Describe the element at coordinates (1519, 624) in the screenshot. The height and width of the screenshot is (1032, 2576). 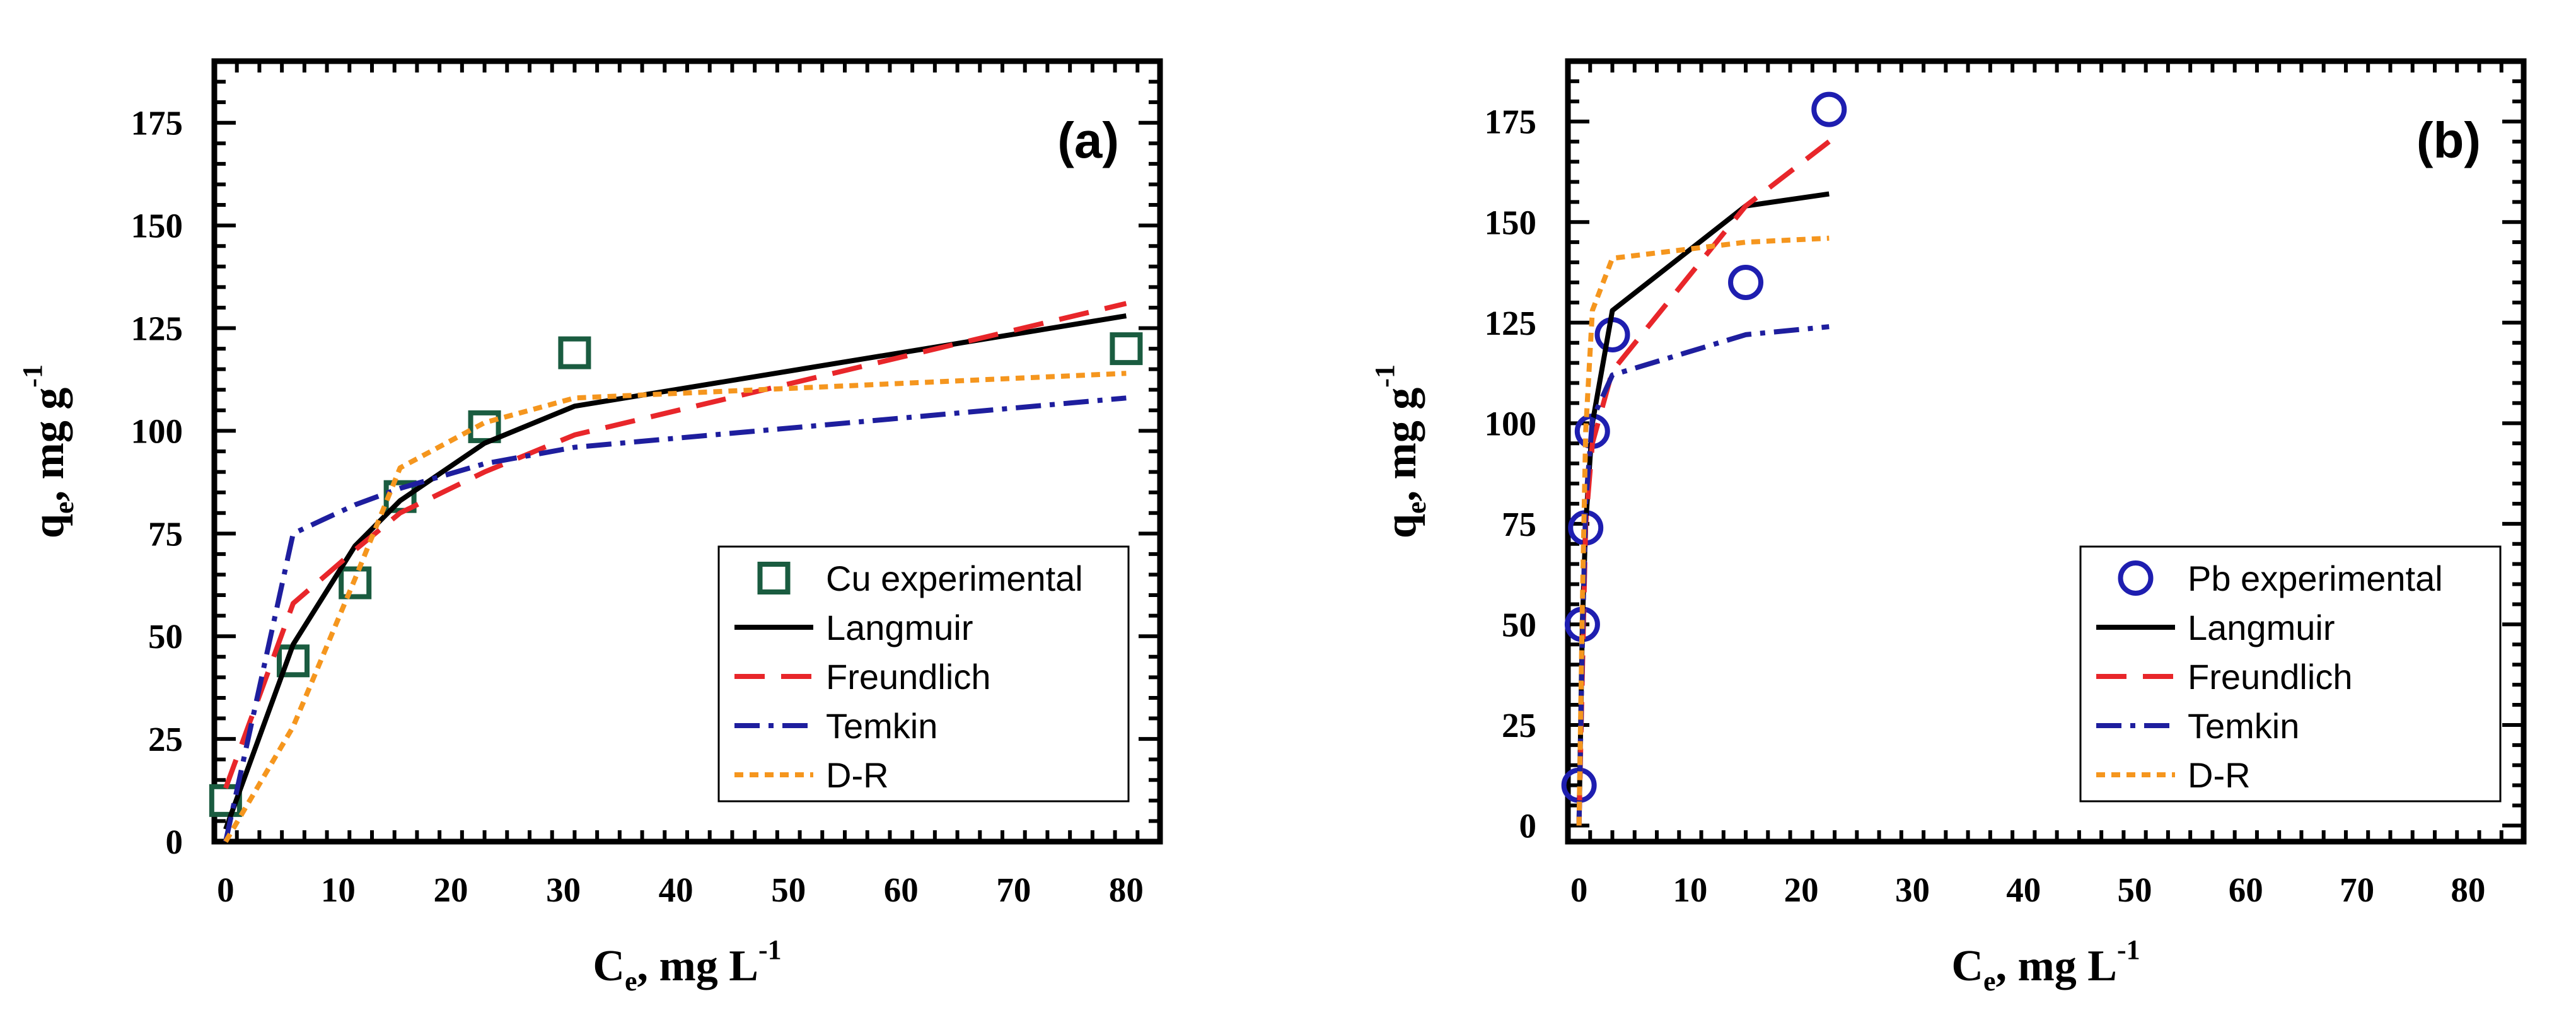
I see `y-tick-label-b: 50` at that location.